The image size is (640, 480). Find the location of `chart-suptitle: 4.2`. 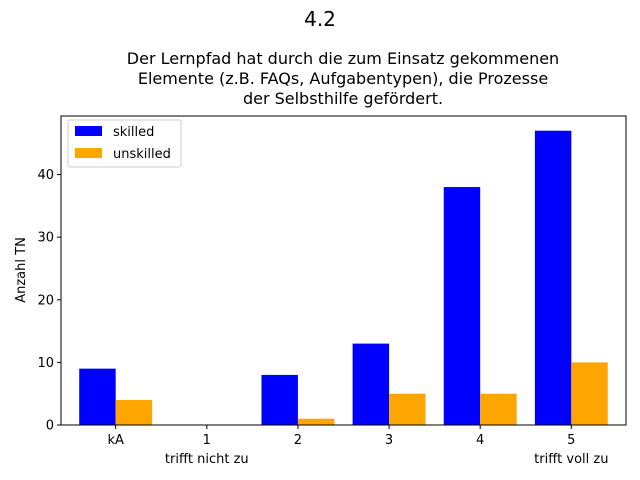

chart-suptitle: 4.2 is located at coordinates (320, 19).